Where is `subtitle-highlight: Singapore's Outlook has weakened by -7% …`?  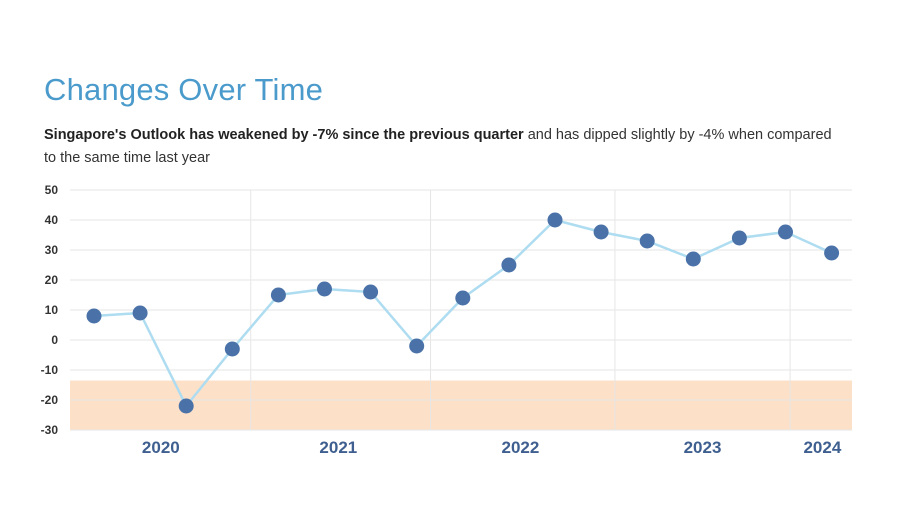
subtitle-highlight: Singapore's Outlook has weakened by -7% … is located at coordinates (284, 135).